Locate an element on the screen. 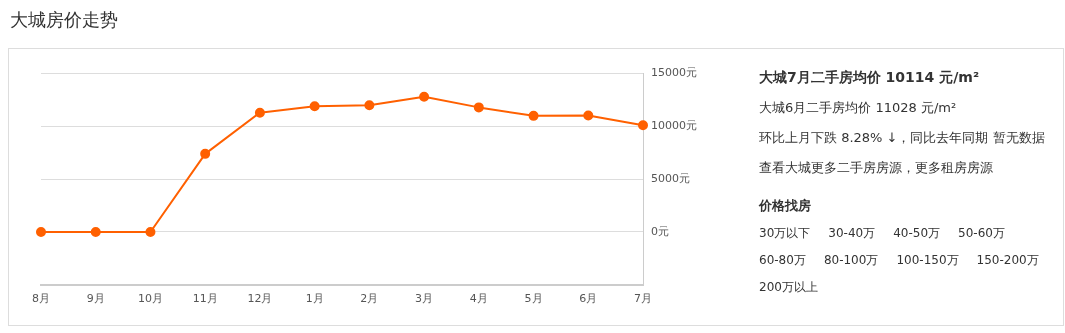 The image size is (1065, 333). text: 30万以下 is located at coordinates (785, 233).